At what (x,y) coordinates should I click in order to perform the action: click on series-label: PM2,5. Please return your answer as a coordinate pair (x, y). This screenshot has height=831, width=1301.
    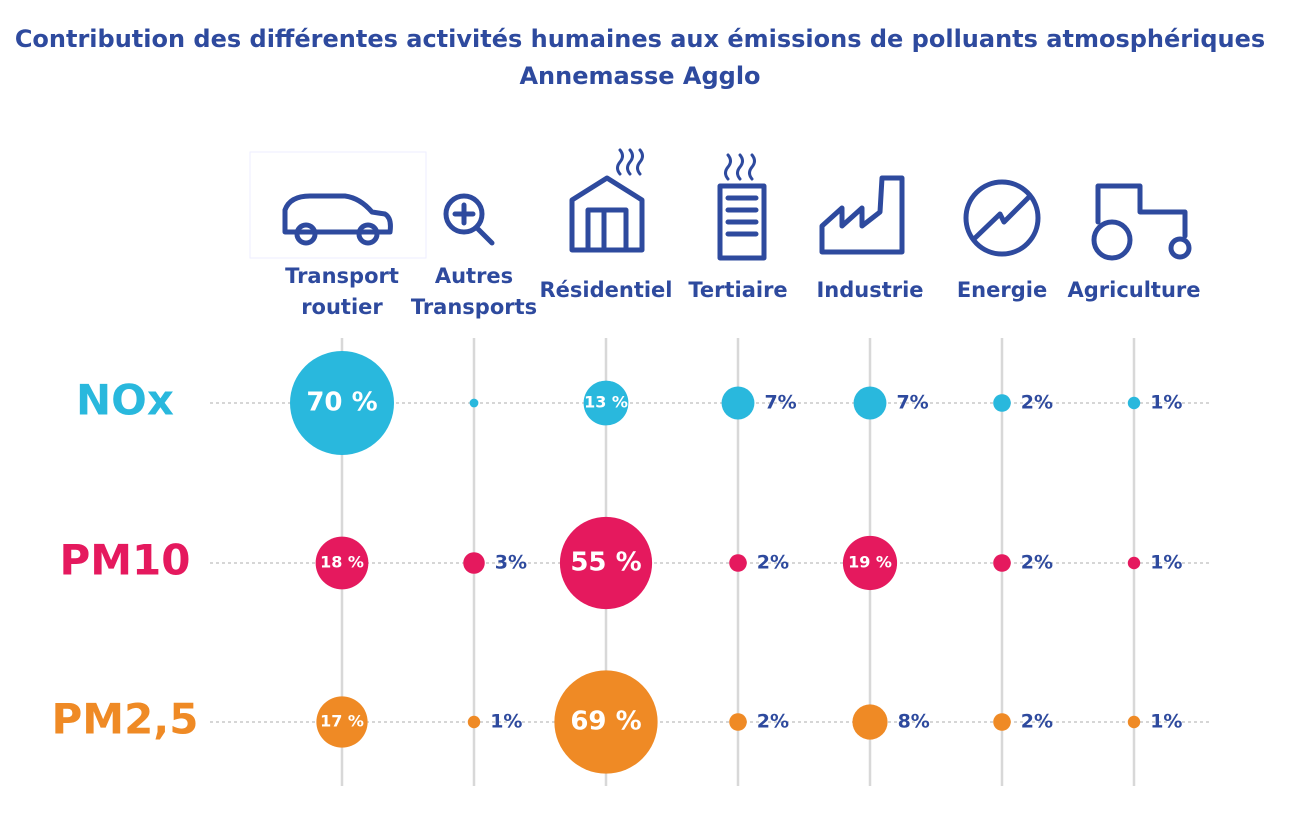
    Looking at the image, I should click on (125, 719).